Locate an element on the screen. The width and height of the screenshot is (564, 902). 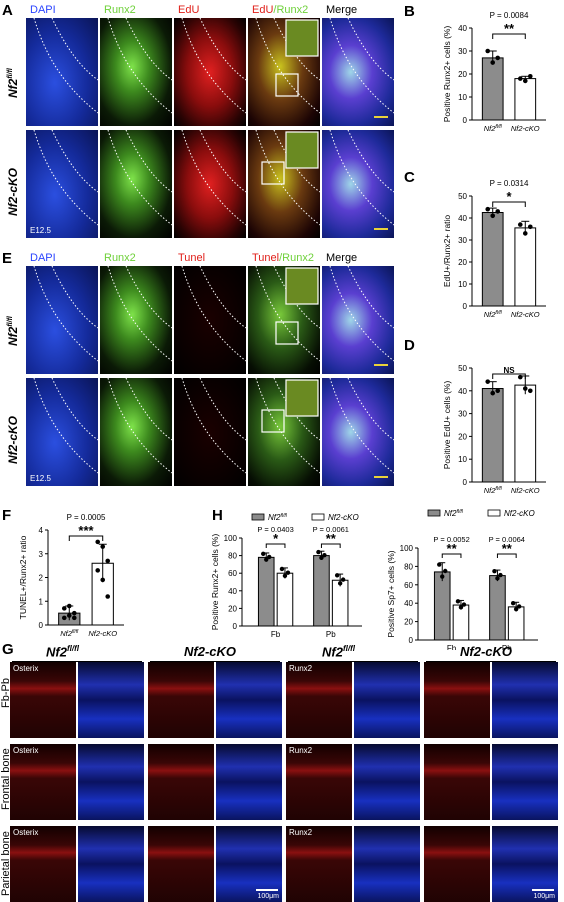
micrograph-tunel-runx2-row1 is located at coordinates (284, 320).